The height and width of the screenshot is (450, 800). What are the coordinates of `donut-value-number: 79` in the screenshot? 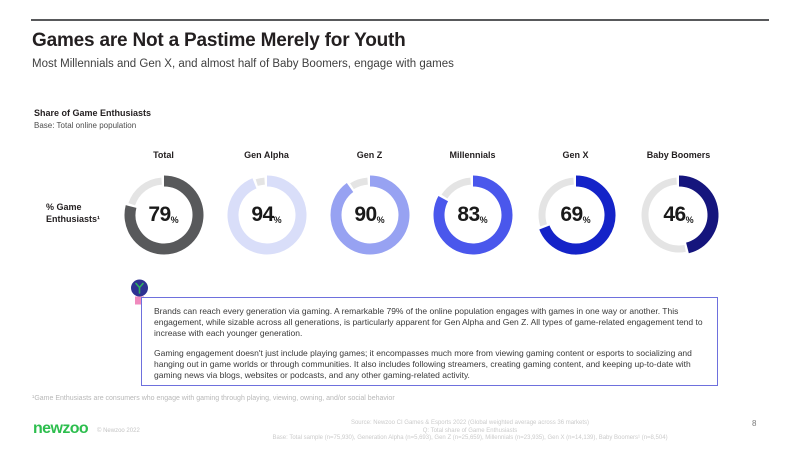 It's located at (159, 214).